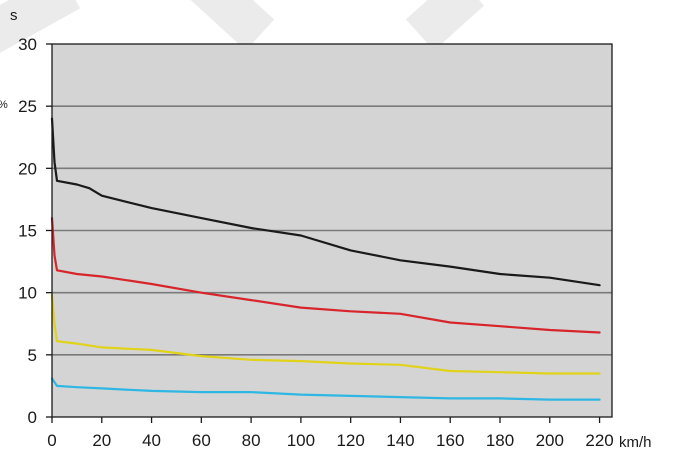 The image size is (677, 452). What do you see at coordinates (550, 440) in the screenshot?
I see `x-tick-label-200: 200` at bounding box center [550, 440].